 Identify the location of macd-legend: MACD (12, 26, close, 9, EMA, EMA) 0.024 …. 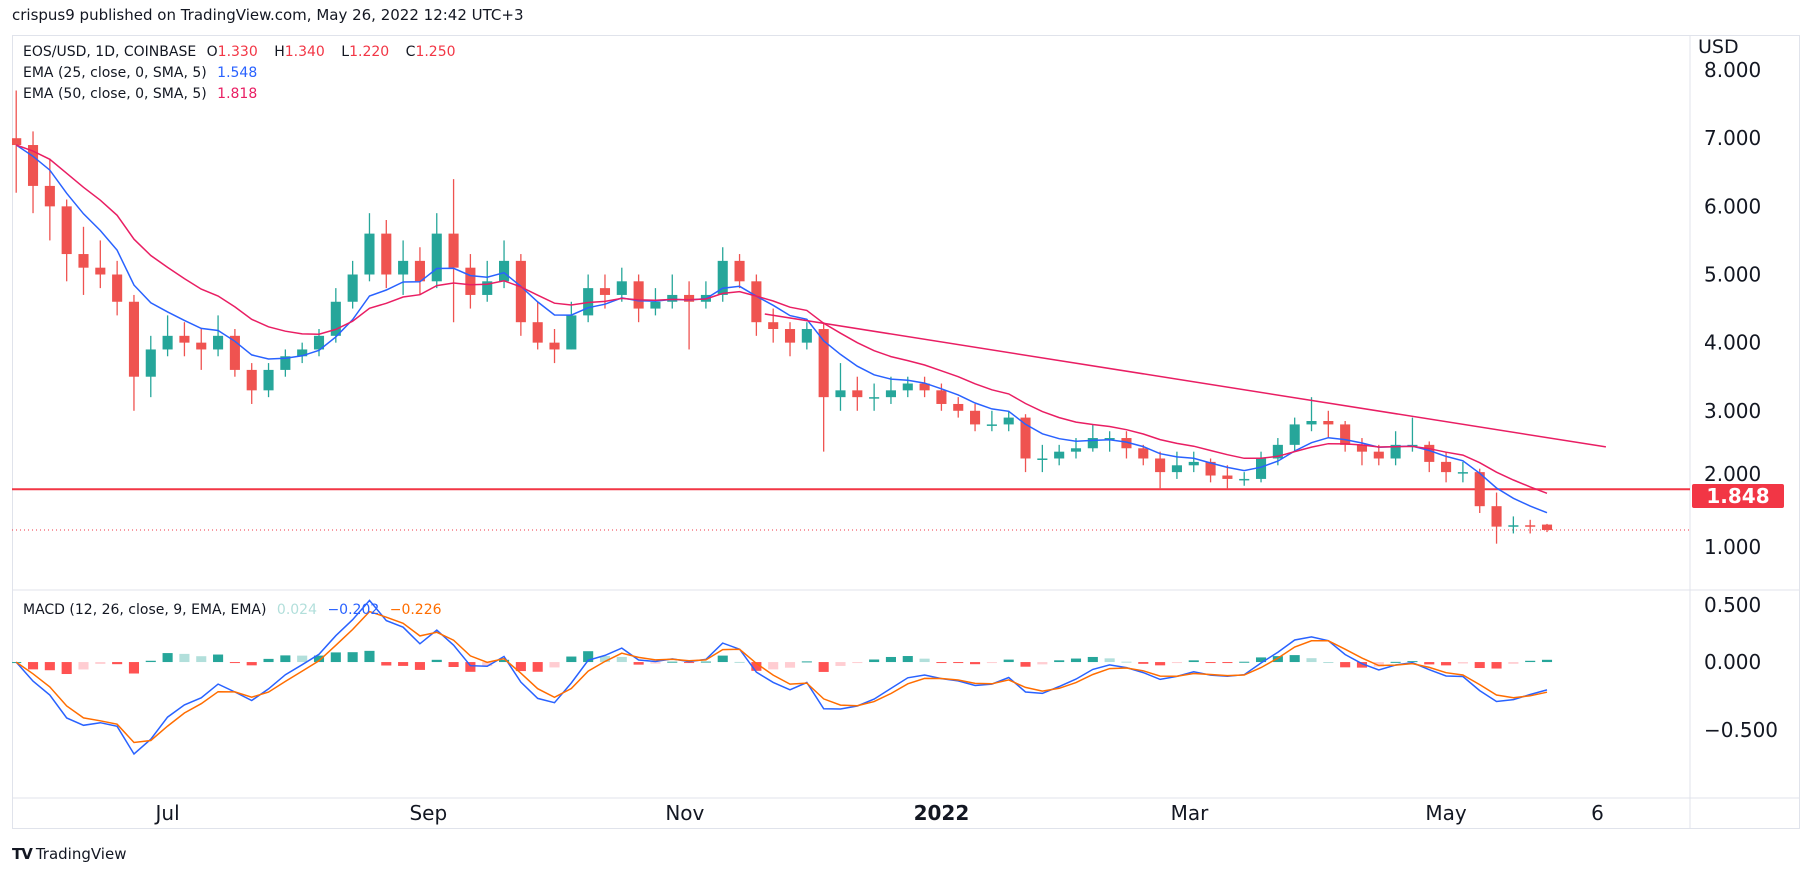
(235, 610).